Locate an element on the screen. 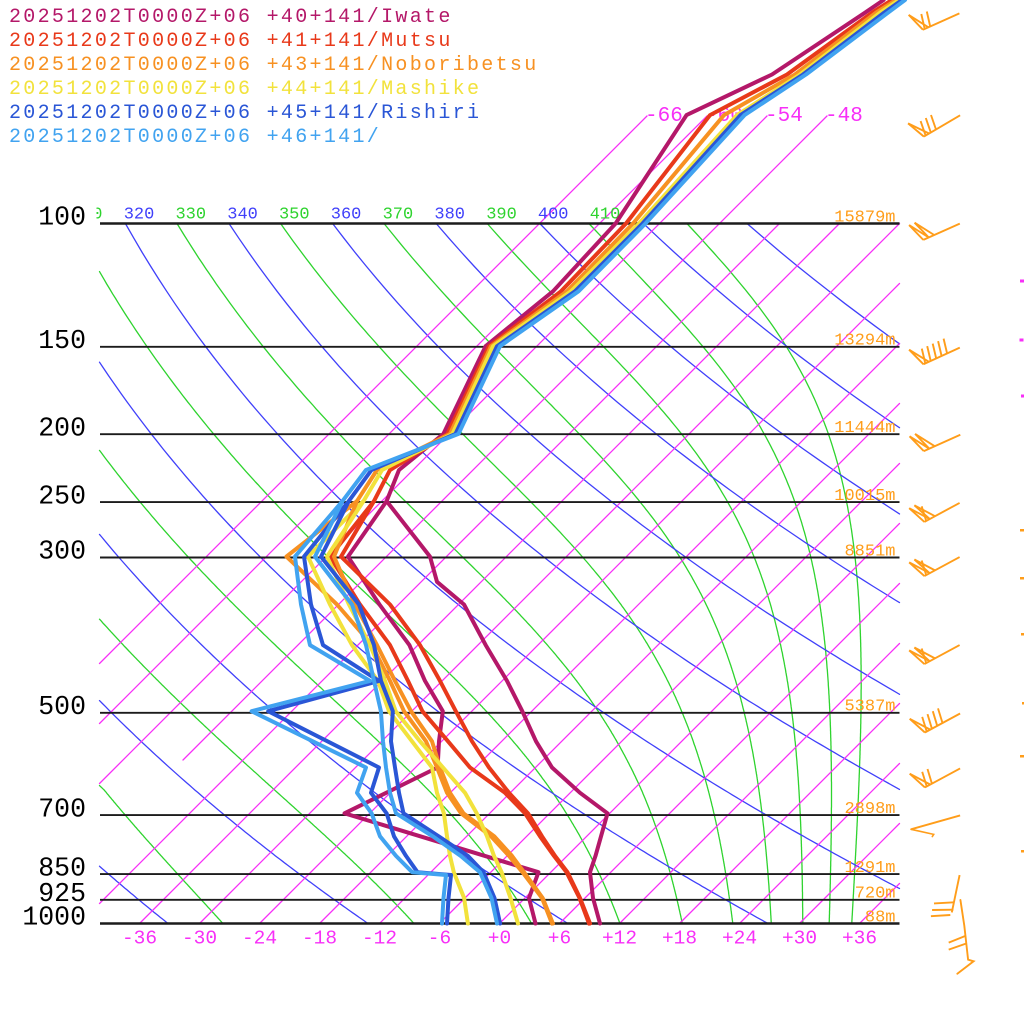  svg-text: 720m is located at coordinates (875, 894).